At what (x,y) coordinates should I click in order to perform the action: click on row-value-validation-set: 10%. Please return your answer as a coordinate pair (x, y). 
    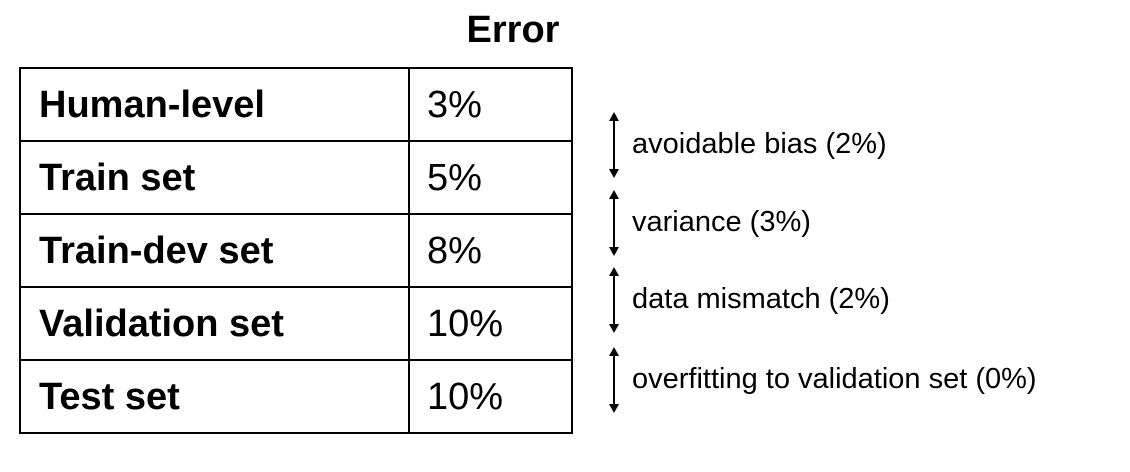
    Looking at the image, I should click on (490, 323).